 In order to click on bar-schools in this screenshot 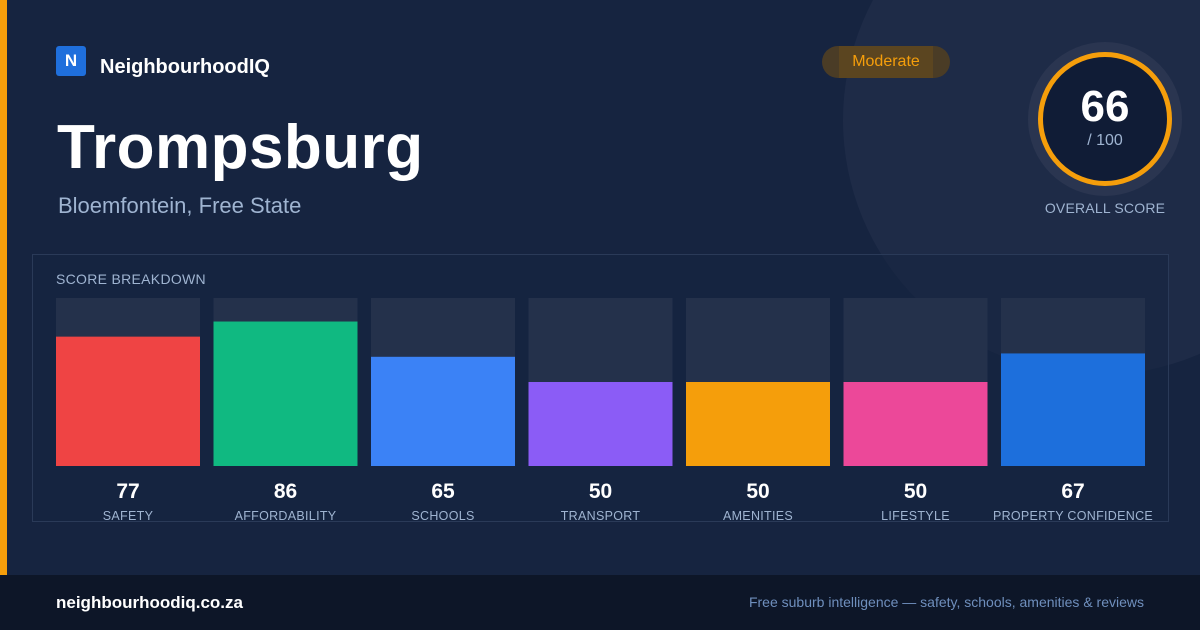, I will do `click(443, 411)`.